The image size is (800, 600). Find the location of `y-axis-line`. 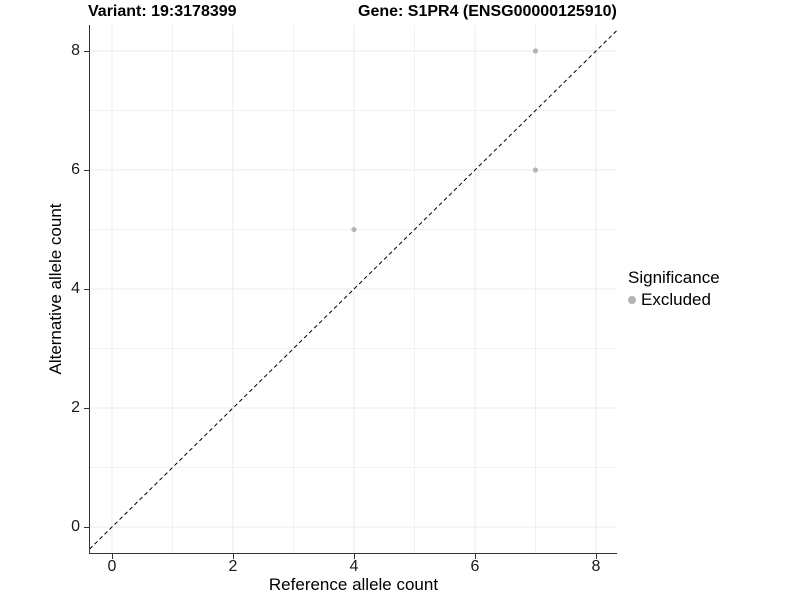

y-axis-line is located at coordinates (89, 289).